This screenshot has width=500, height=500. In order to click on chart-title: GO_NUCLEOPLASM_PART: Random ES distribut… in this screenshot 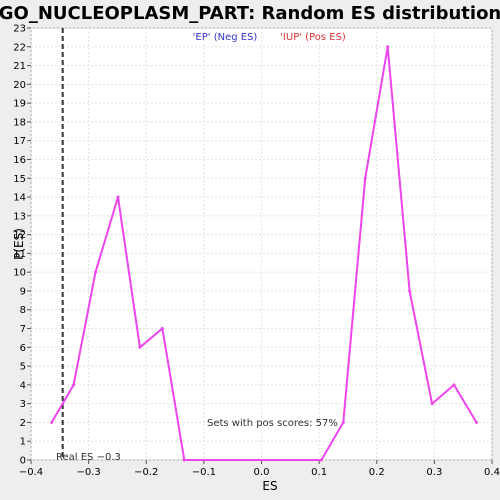, I will do `click(250, 13)`.